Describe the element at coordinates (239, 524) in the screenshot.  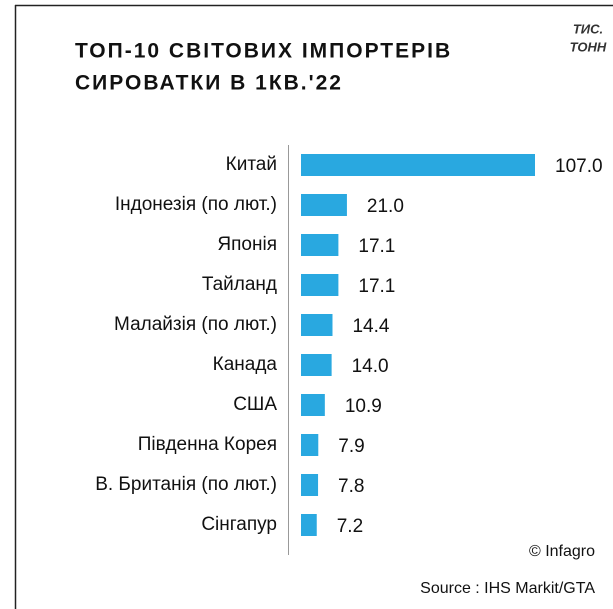
I see `category-label: Сінгапур` at that location.